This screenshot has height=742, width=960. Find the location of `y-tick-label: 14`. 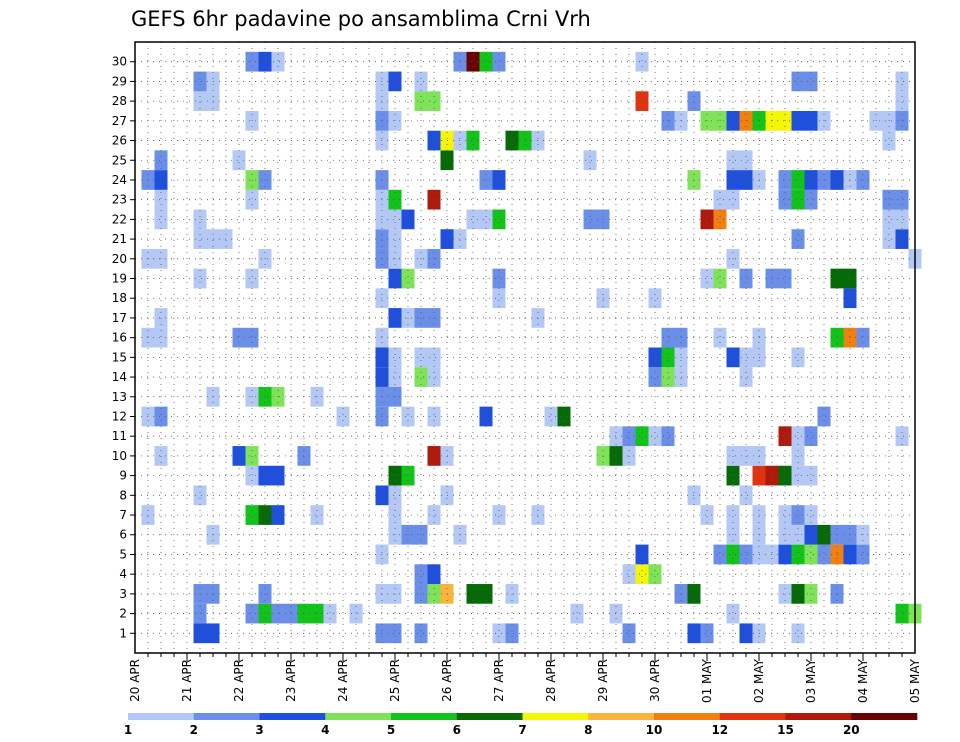

y-tick-label: 14 is located at coordinates (119, 377).